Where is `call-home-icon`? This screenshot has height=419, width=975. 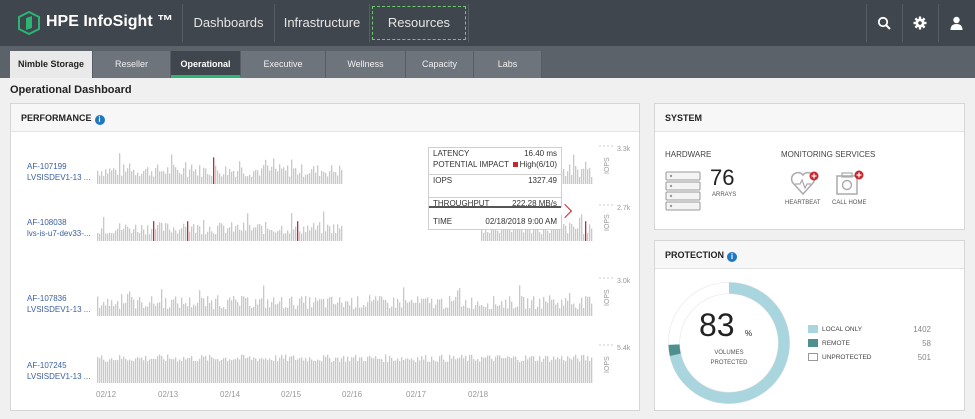 call-home-icon is located at coordinates (850, 182).